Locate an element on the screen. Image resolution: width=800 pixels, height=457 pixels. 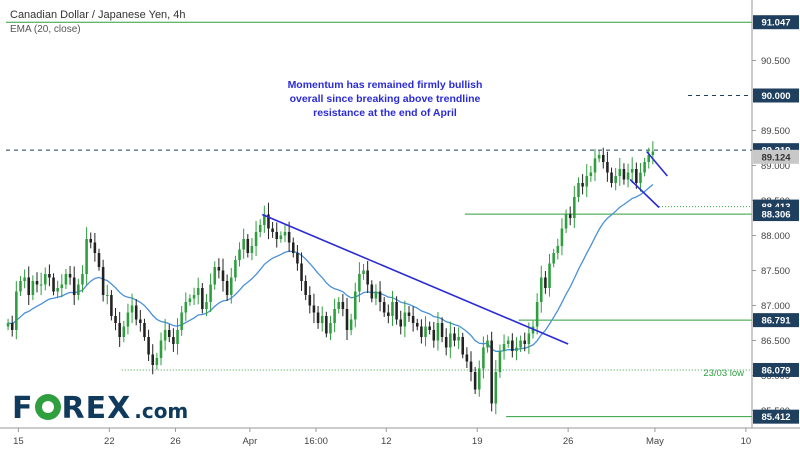
annotation-line-2: overall since breaking above trendline is located at coordinates (385, 99).